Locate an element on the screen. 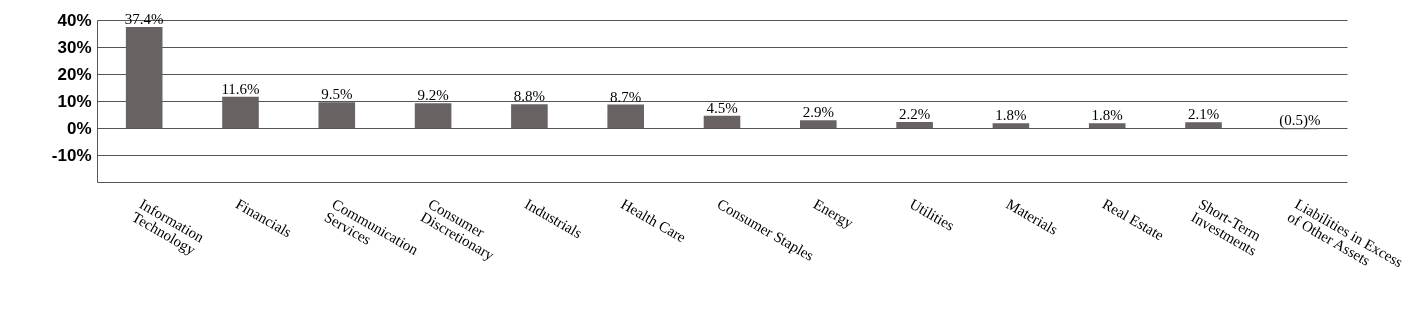 The width and height of the screenshot is (1424, 332). data-label: 2.9% is located at coordinates (818, 112).